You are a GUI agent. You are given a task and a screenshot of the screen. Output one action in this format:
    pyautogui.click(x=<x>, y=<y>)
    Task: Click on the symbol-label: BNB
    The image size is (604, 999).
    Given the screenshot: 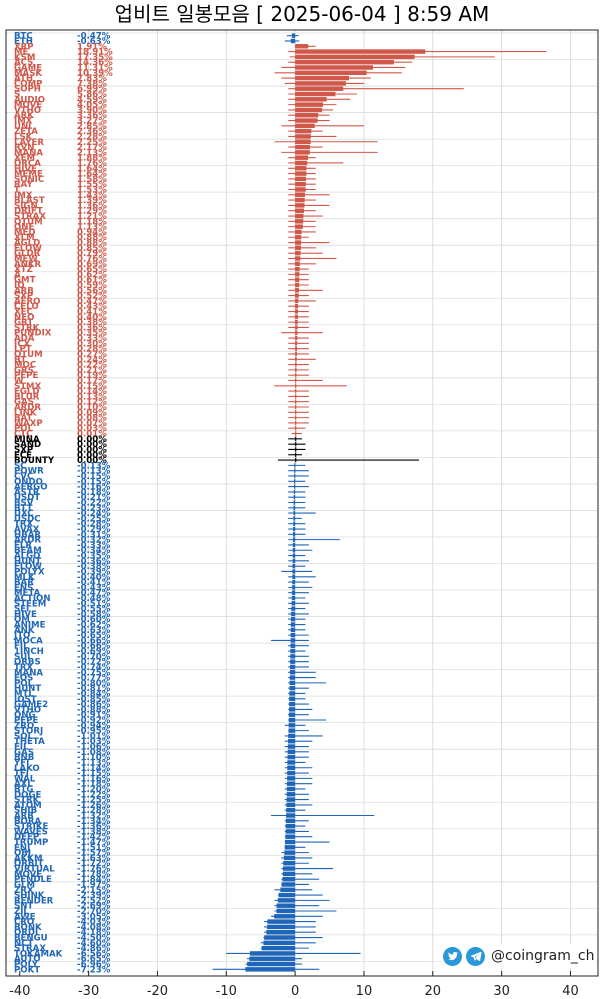 What is the action you would take?
    pyautogui.click(x=24, y=758)
    